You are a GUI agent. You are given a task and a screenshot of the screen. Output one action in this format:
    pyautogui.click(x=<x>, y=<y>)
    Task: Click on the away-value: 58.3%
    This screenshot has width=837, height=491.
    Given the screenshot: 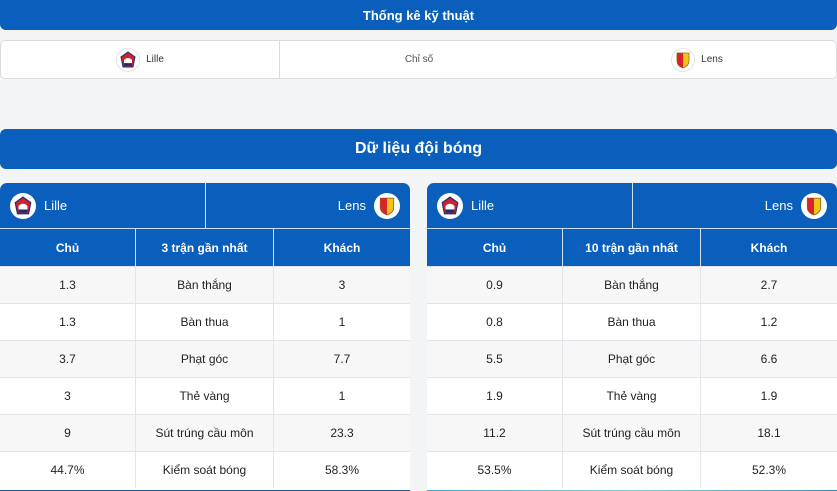 What is the action you would take?
    pyautogui.click(x=342, y=470)
    